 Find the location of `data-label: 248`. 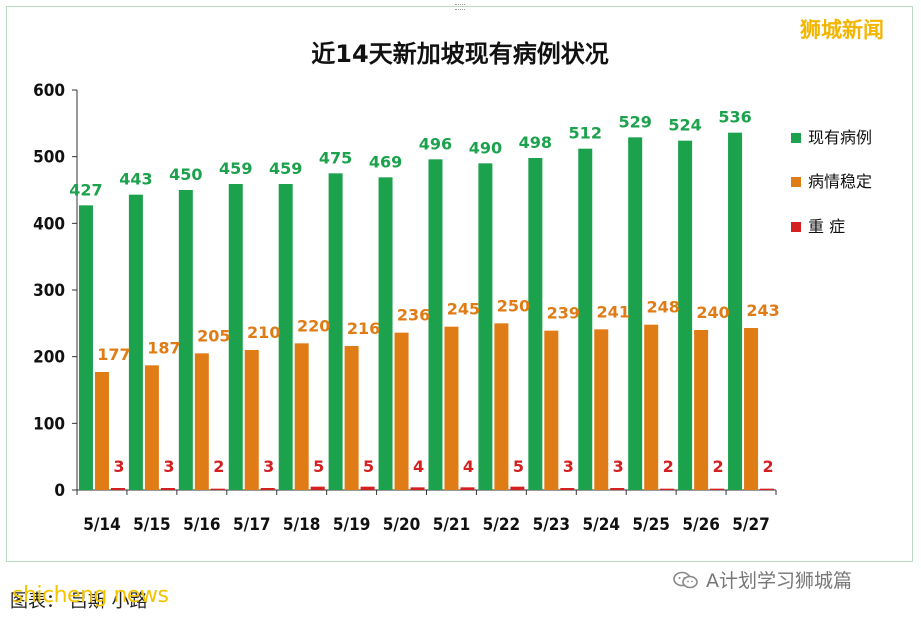

data-label: 248 is located at coordinates (662, 307).